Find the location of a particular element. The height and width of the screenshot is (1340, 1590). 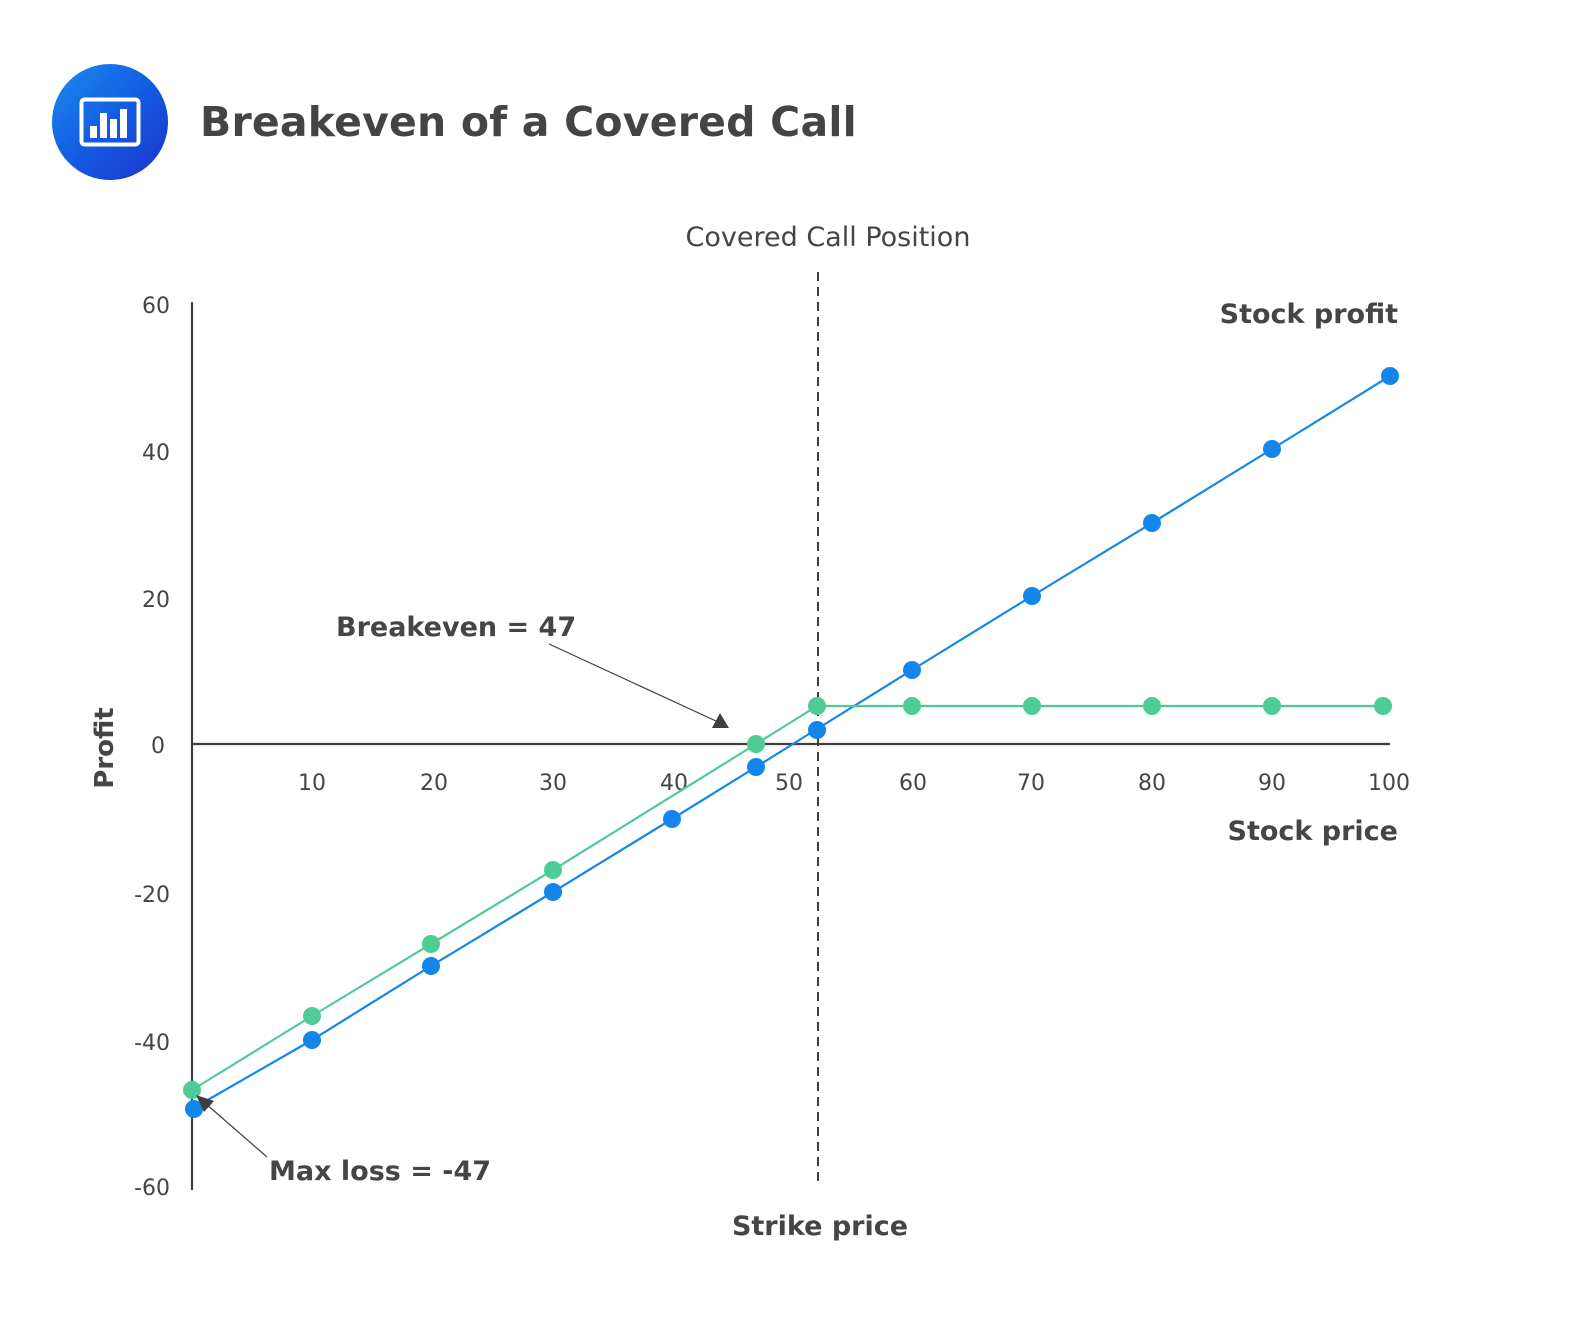

y-tick: -20 is located at coordinates (152, 895).